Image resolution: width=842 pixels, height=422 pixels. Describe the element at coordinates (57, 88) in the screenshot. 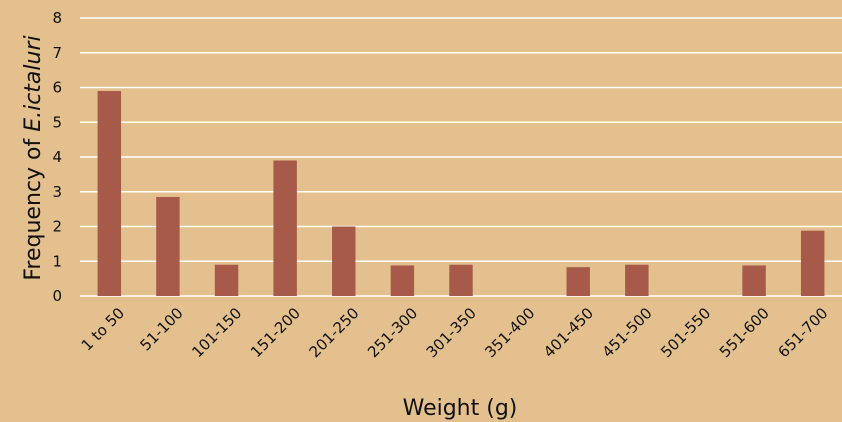

I see `y-tick-label: 6` at that location.